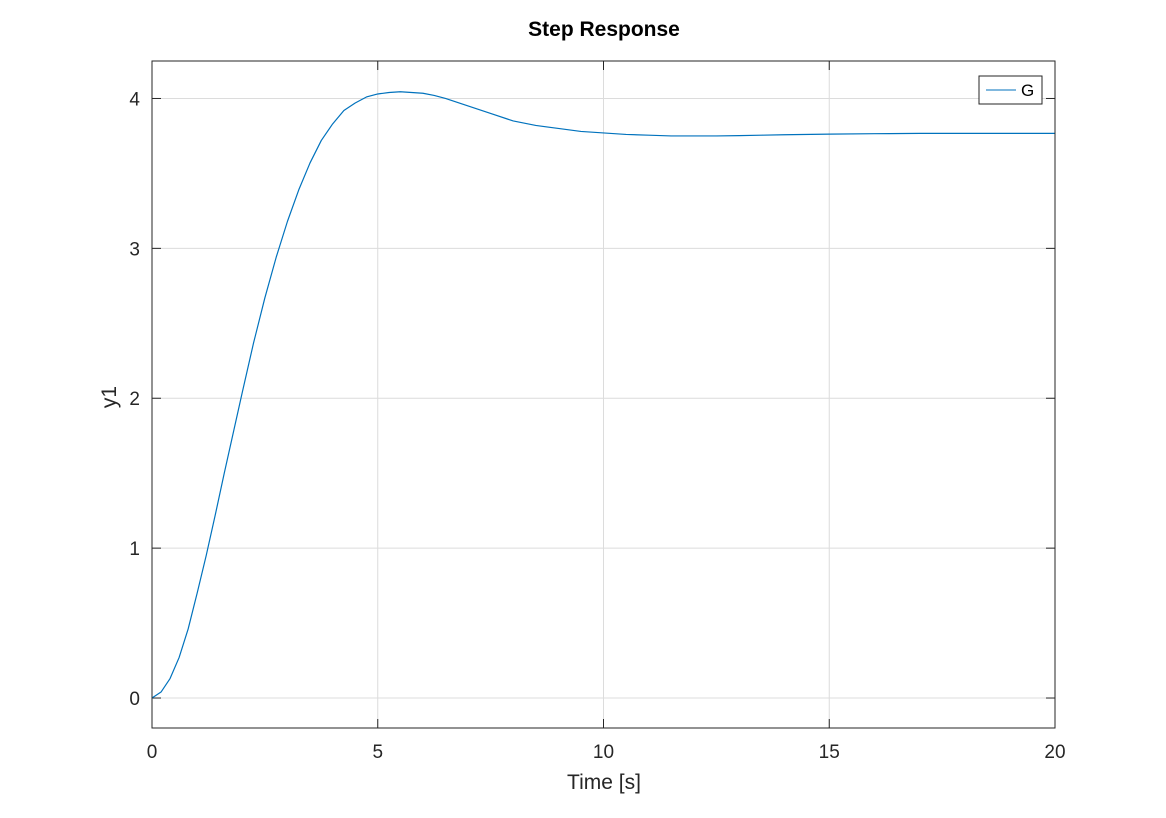 This screenshot has width=1166, height=818. I want to click on y-tick-label-1: 1, so click(134, 549).